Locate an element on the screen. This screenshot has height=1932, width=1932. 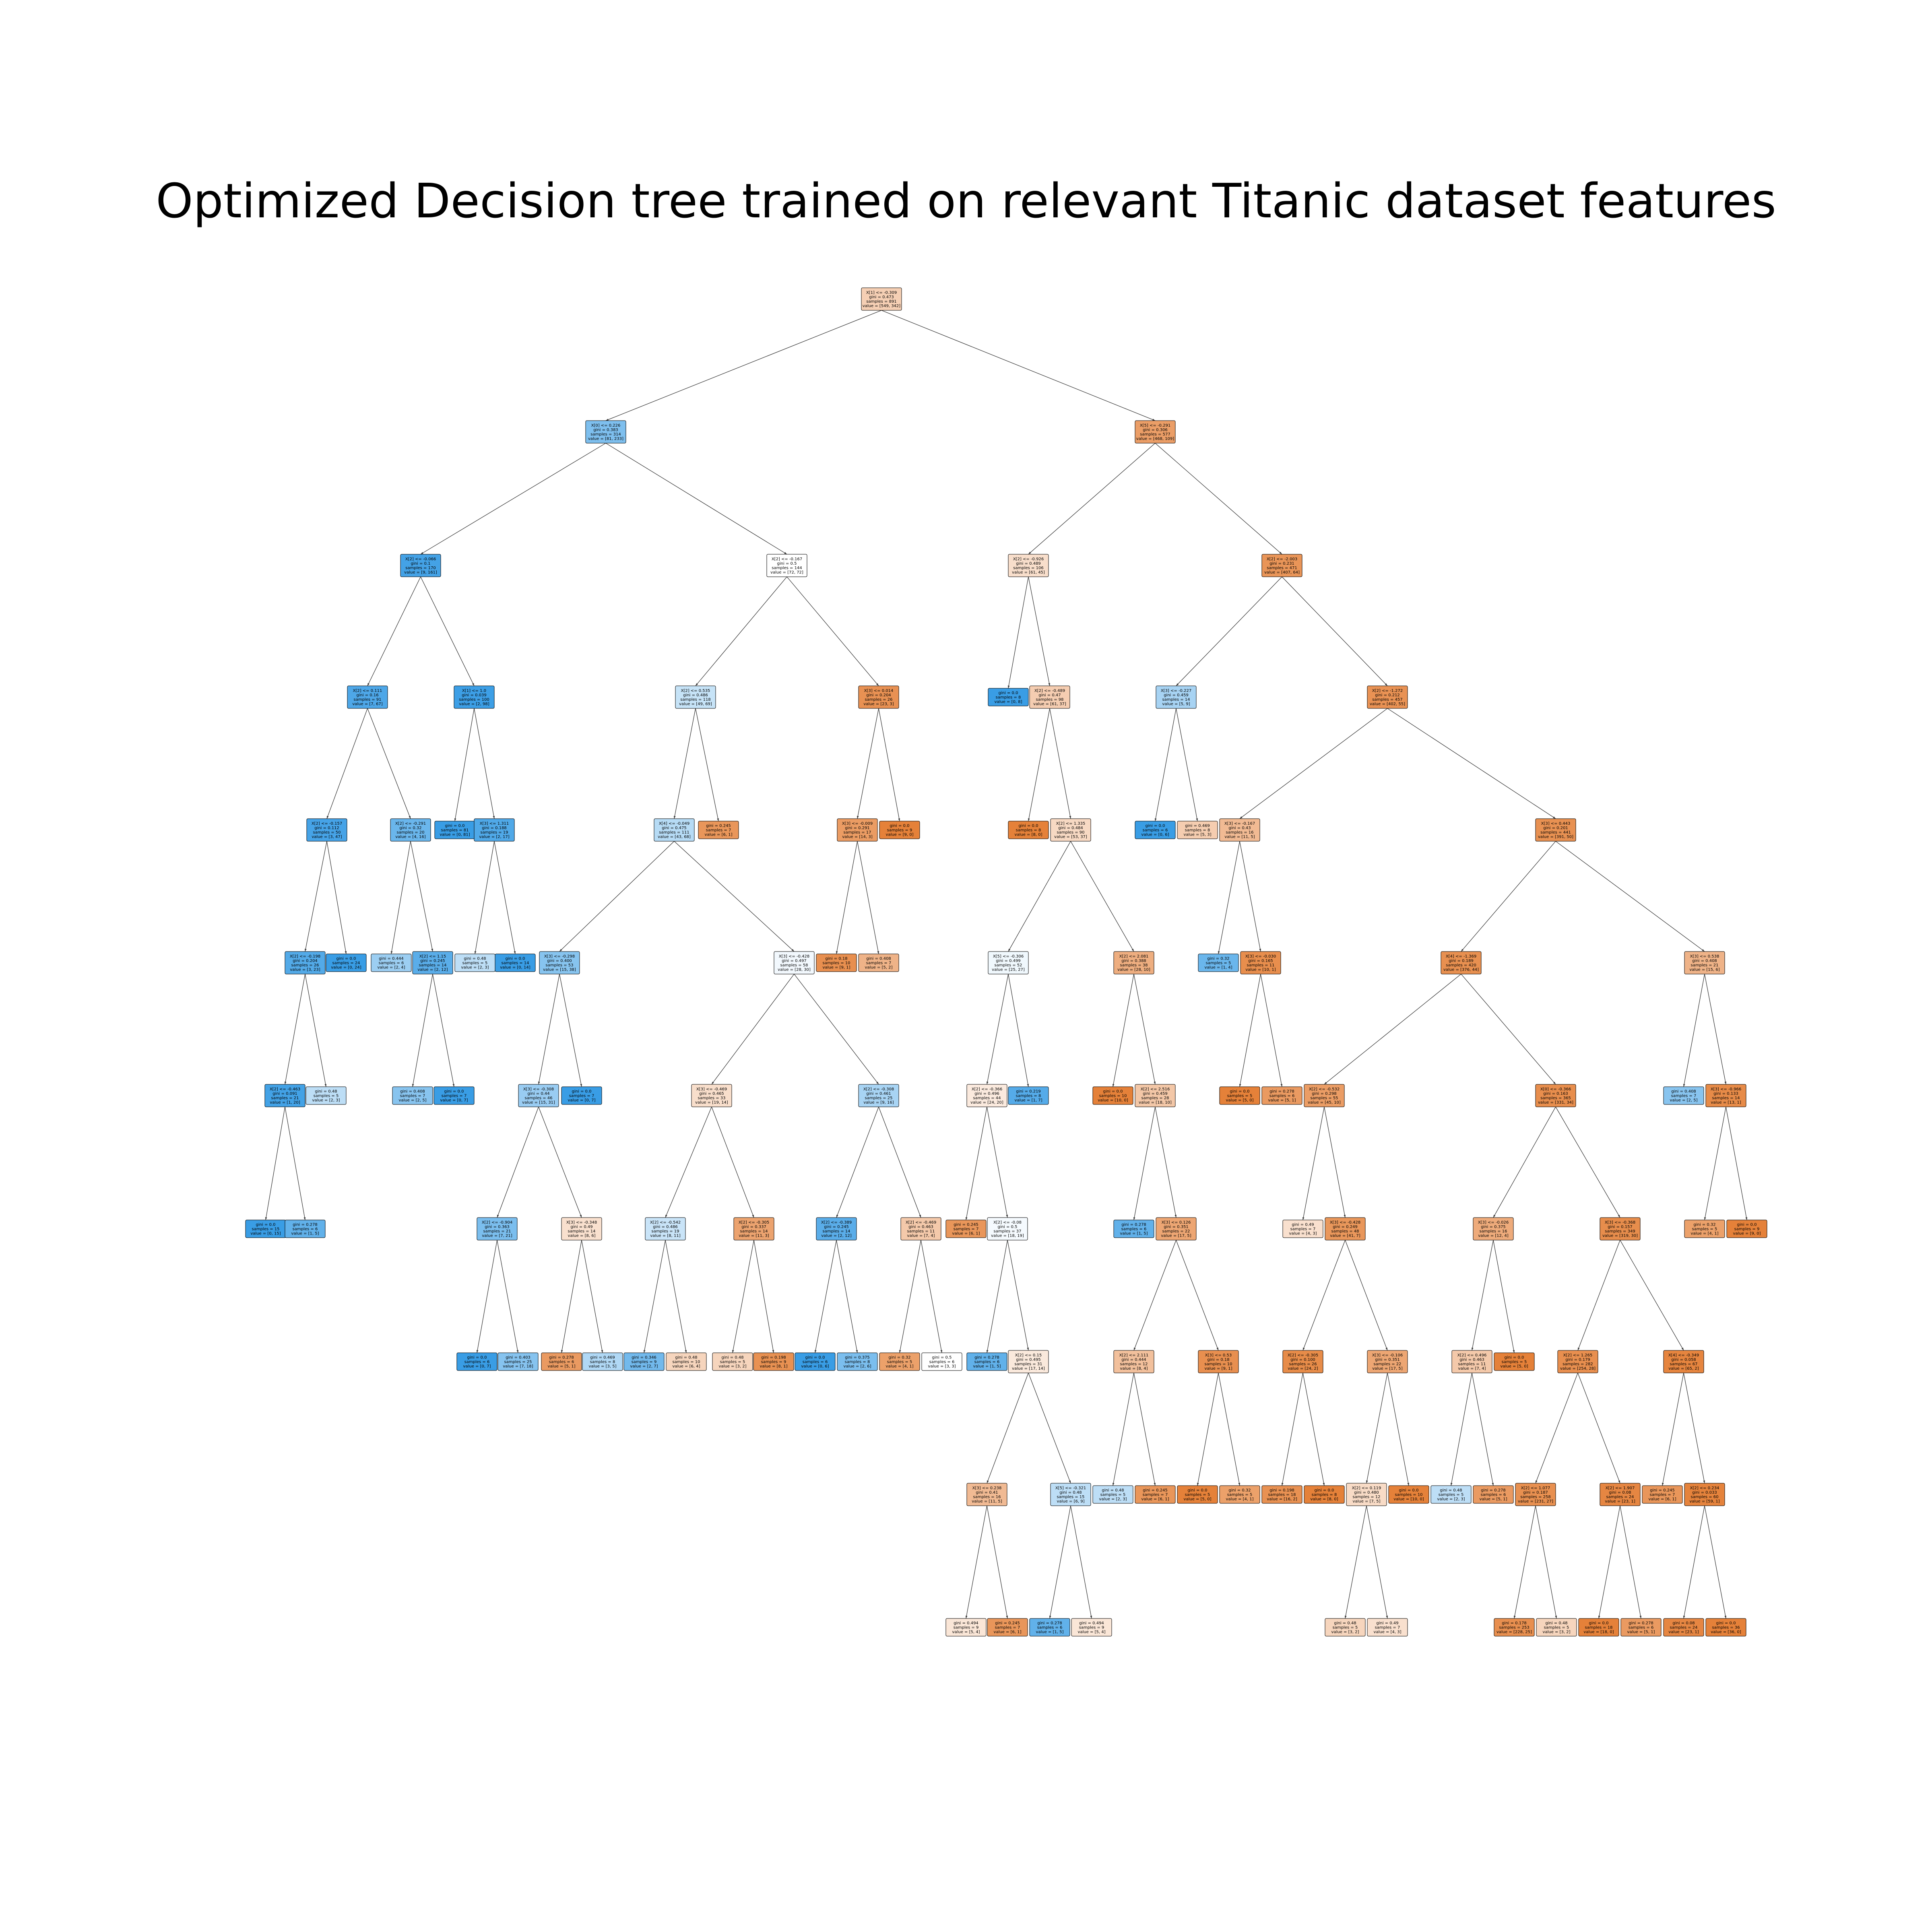
node-line: value = [0, 8] is located at coordinates (1008, 702).